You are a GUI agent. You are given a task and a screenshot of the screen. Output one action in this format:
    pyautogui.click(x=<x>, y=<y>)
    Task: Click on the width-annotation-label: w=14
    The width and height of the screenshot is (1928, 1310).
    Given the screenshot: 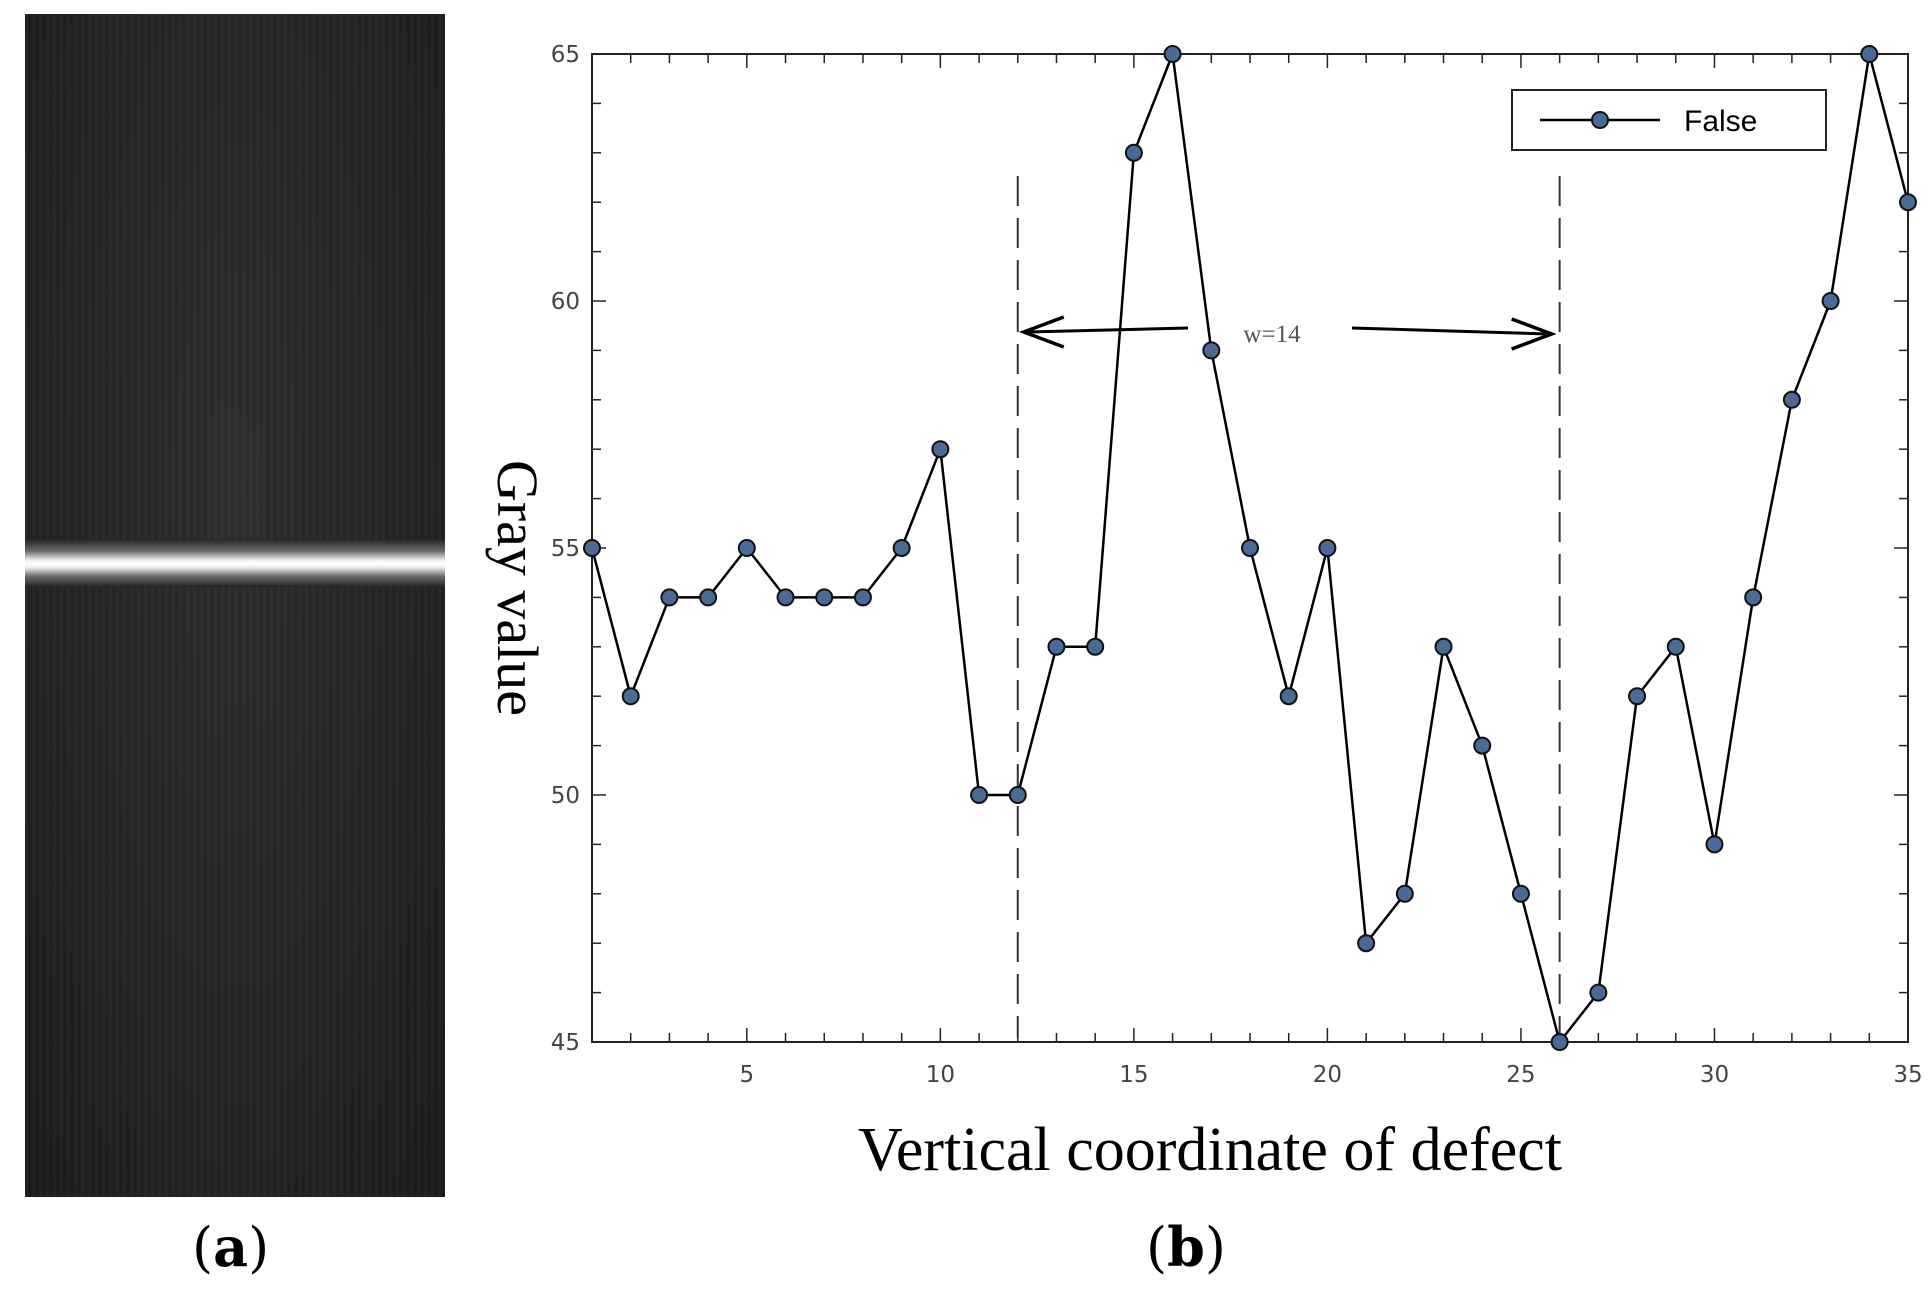 What is the action you would take?
    pyautogui.click(x=1272, y=334)
    